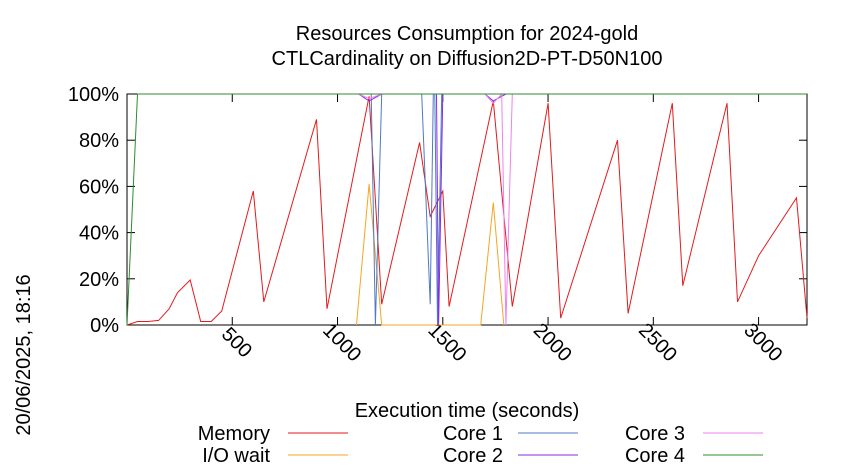  What do you see at coordinates (236, 342) in the screenshot?
I see `x-tick-label: 500` at bounding box center [236, 342].